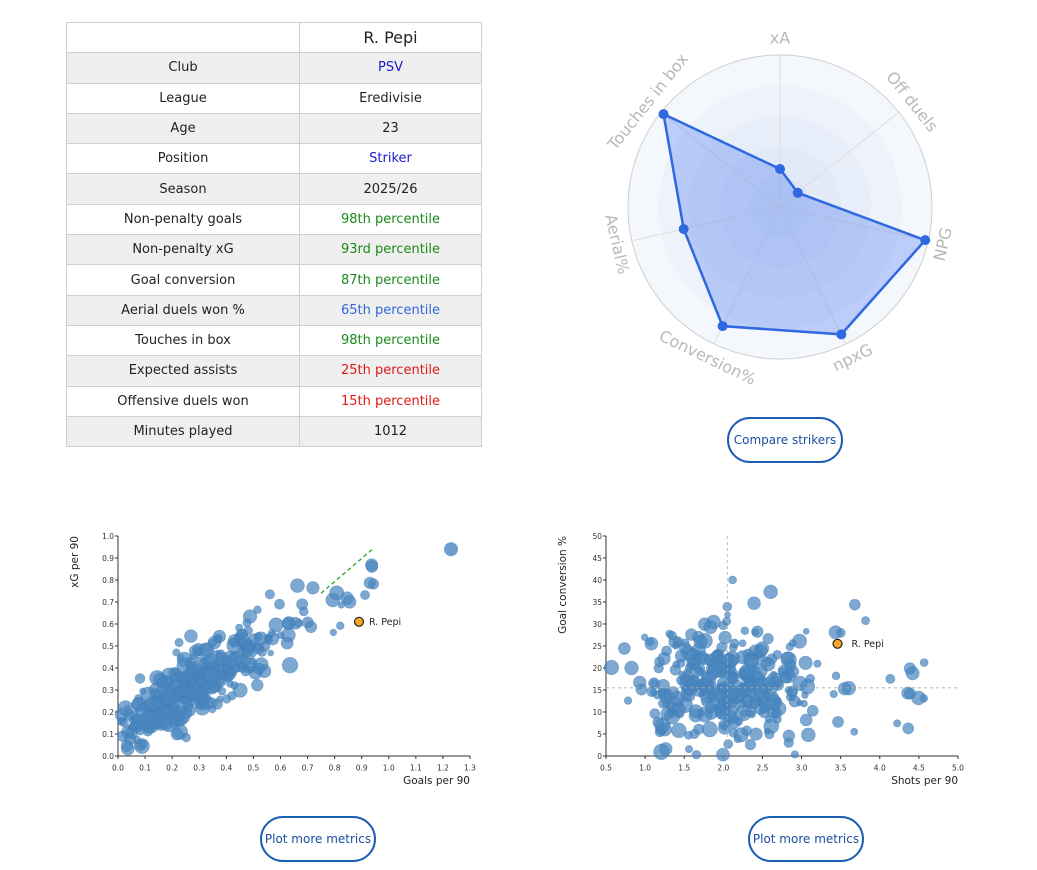 The width and height of the screenshot is (1037, 870). What do you see at coordinates (919, 768) in the screenshot?
I see `x-tick-label: 4.5` at bounding box center [919, 768].